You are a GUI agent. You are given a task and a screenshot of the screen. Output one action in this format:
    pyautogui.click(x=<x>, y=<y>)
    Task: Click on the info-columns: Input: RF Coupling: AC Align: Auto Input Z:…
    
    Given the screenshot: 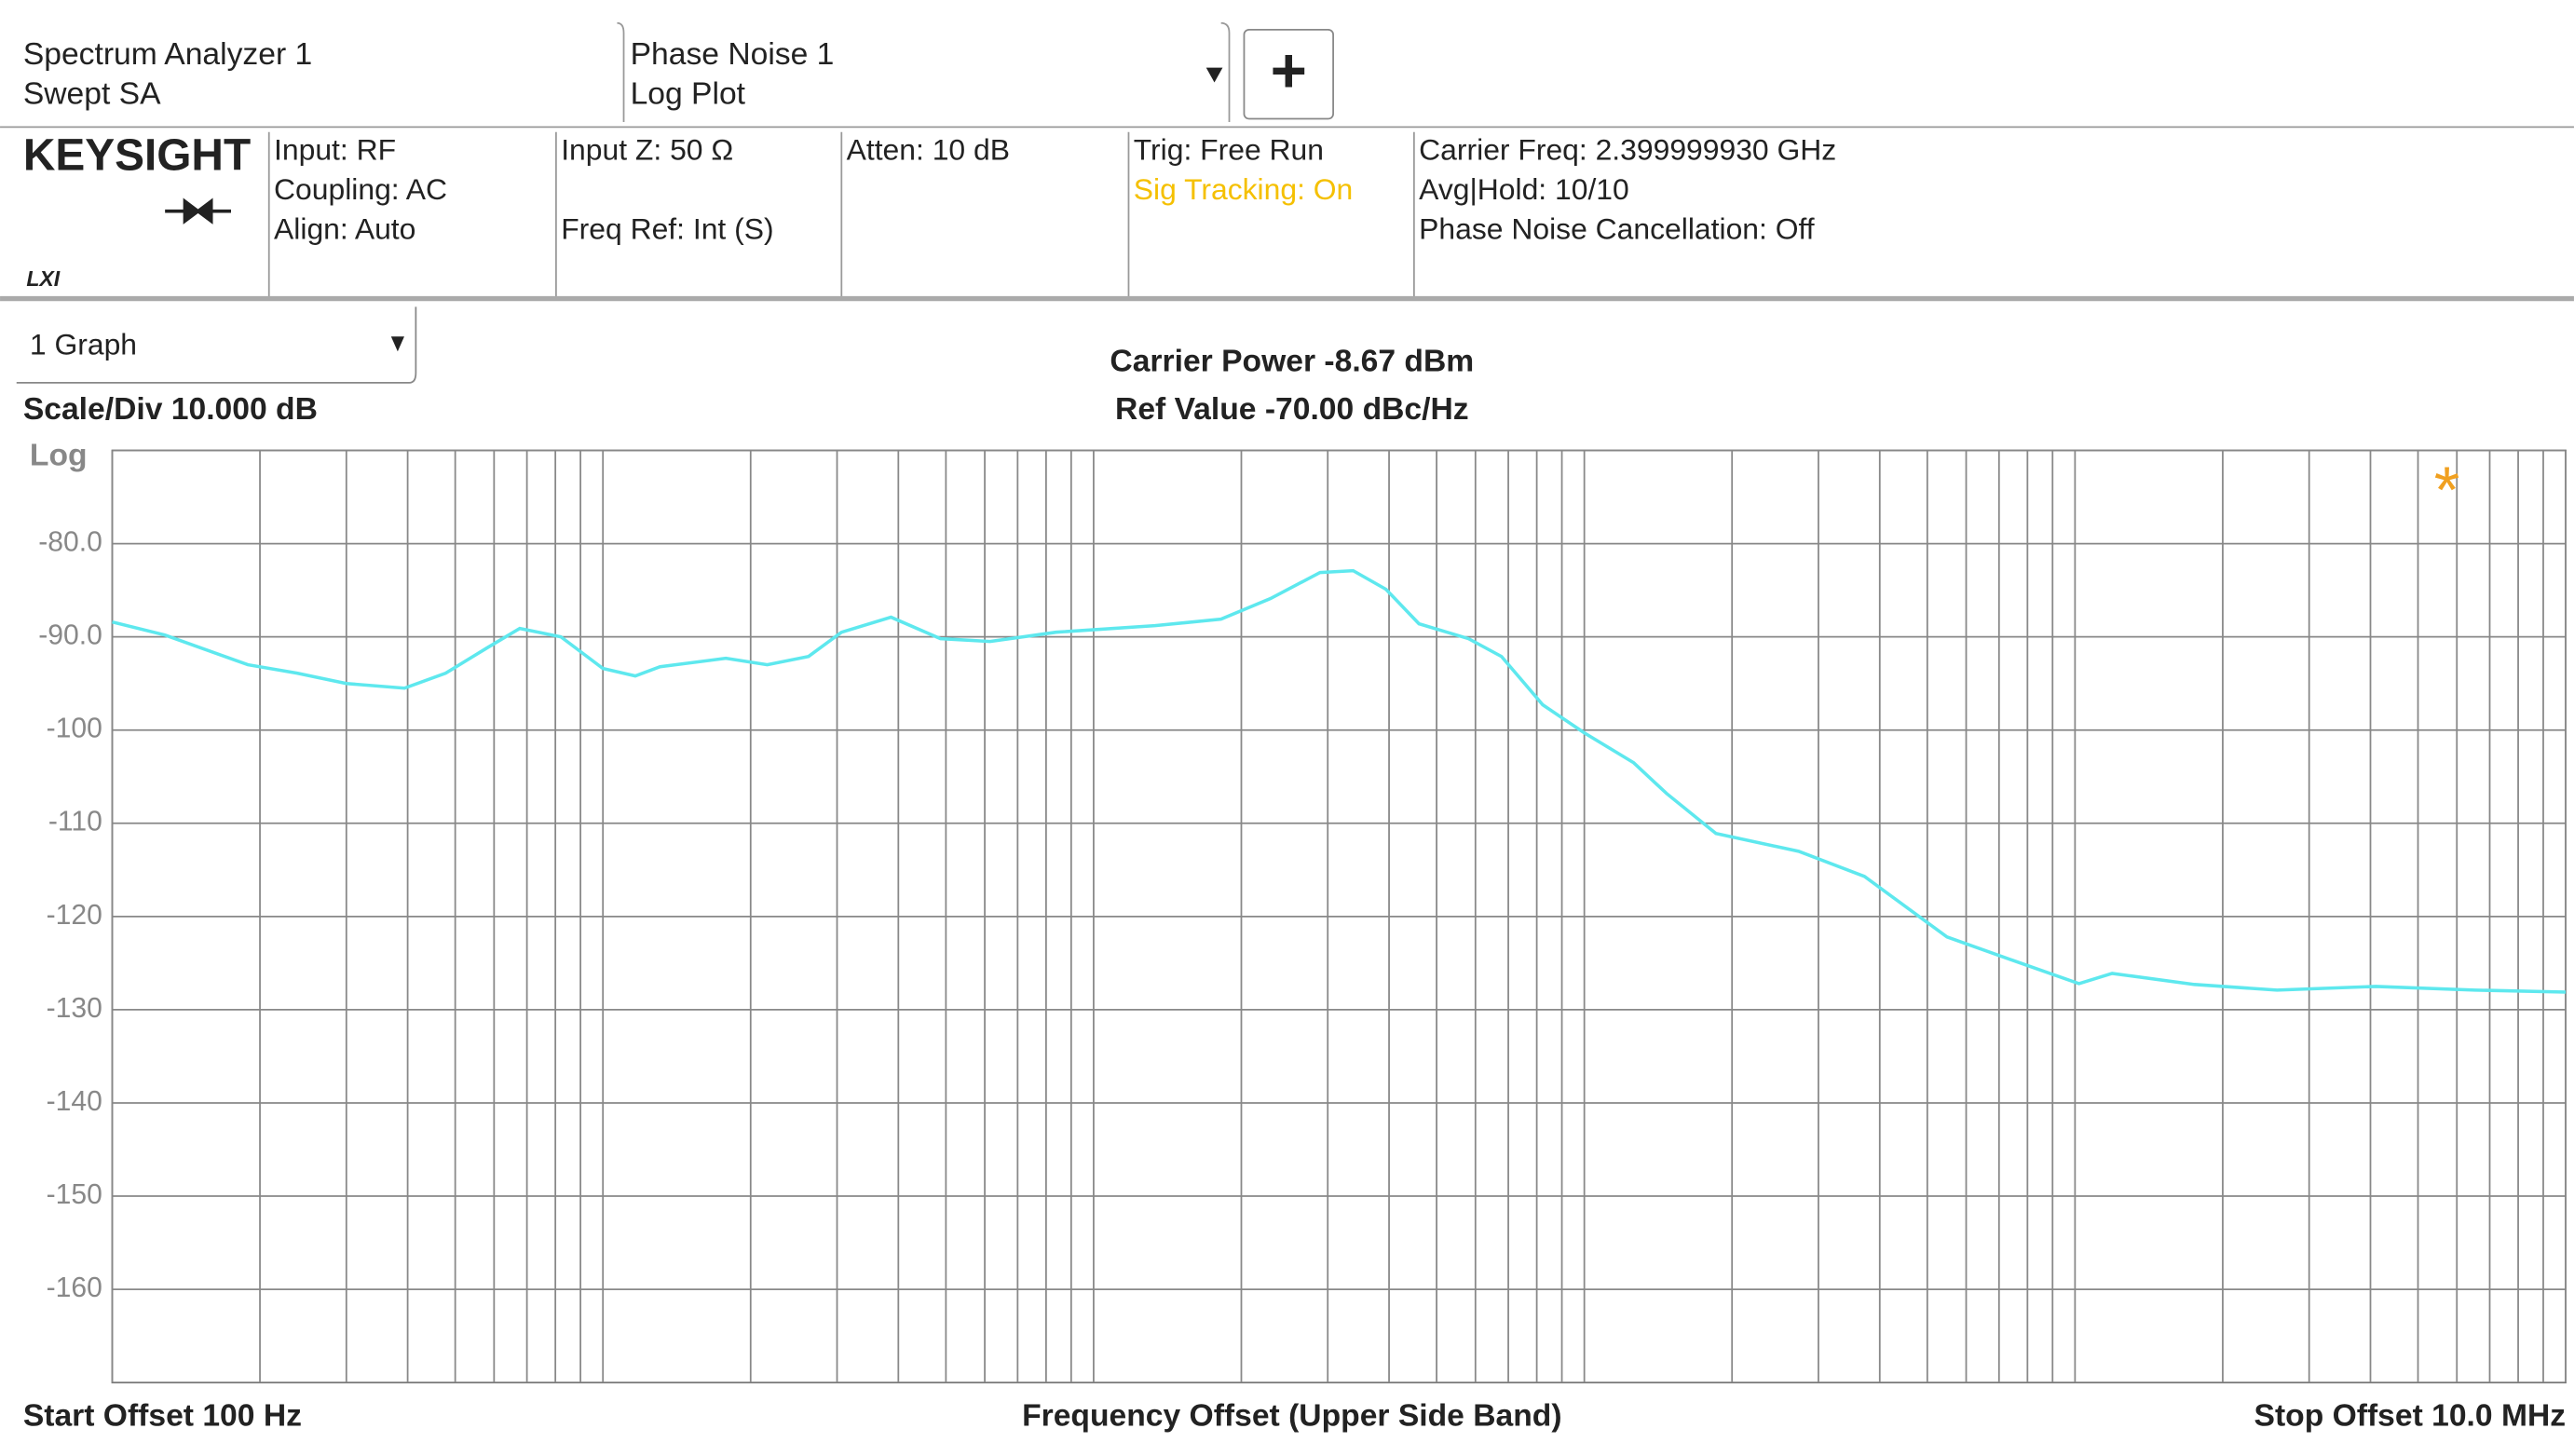 What is the action you would take?
    pyautogui.click(x=1051, y=214)
    